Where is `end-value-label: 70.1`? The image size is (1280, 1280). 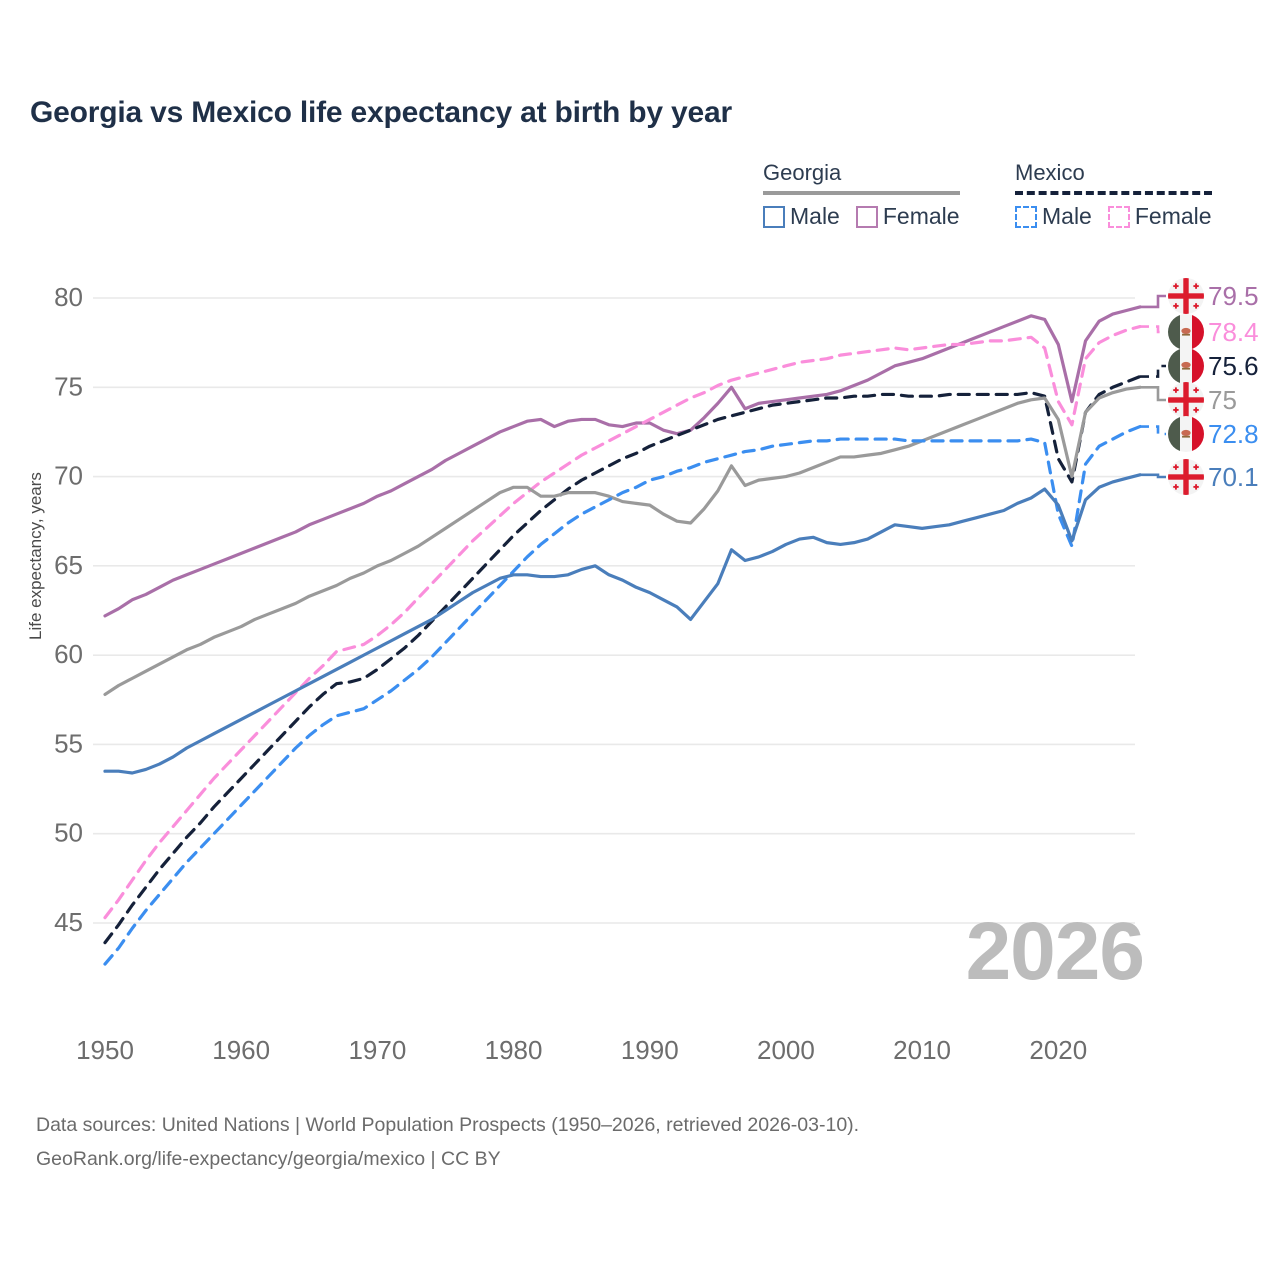 end-value-label: 70.1 is located at coordinates (1233, 477).